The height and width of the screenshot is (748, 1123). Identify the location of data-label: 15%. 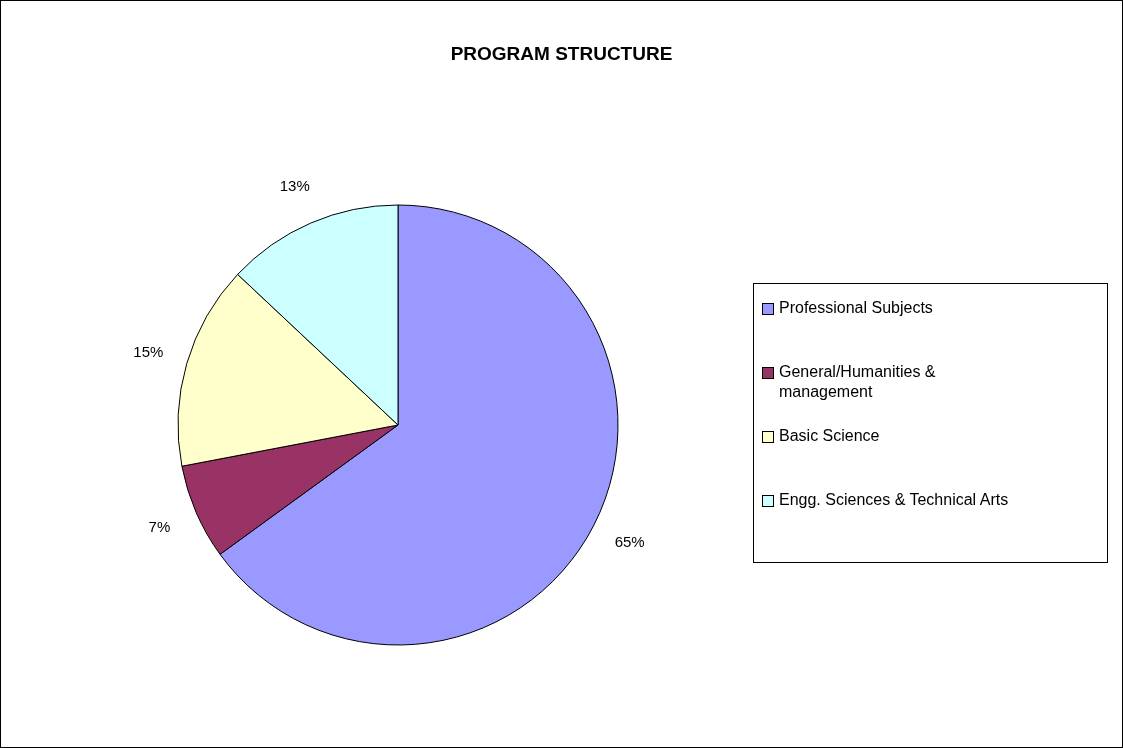
(148, 351).